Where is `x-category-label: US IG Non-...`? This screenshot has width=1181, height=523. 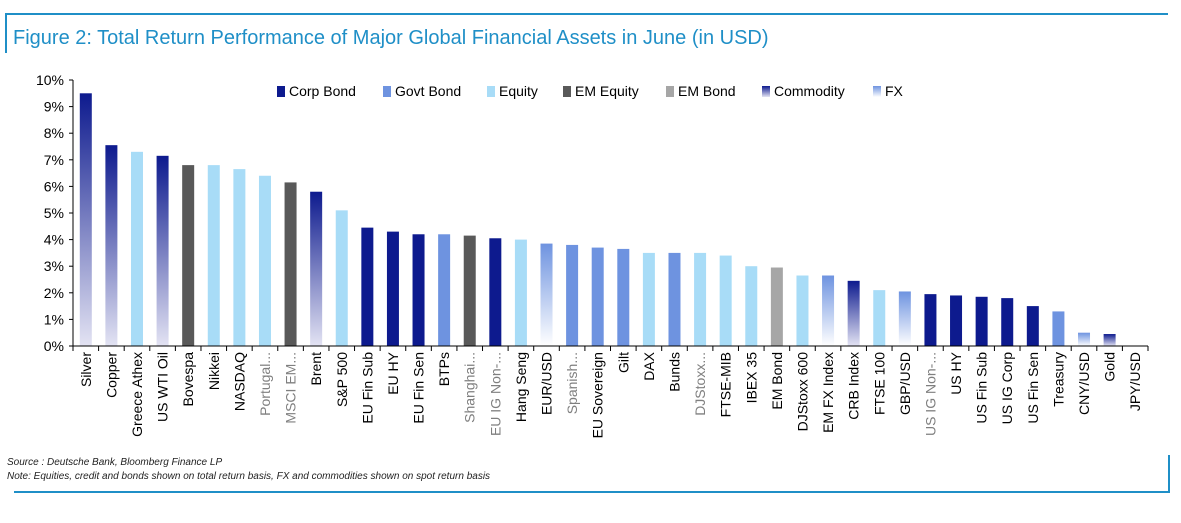 x-category-label: US IG Non-... is located at coordinates (930, 394).